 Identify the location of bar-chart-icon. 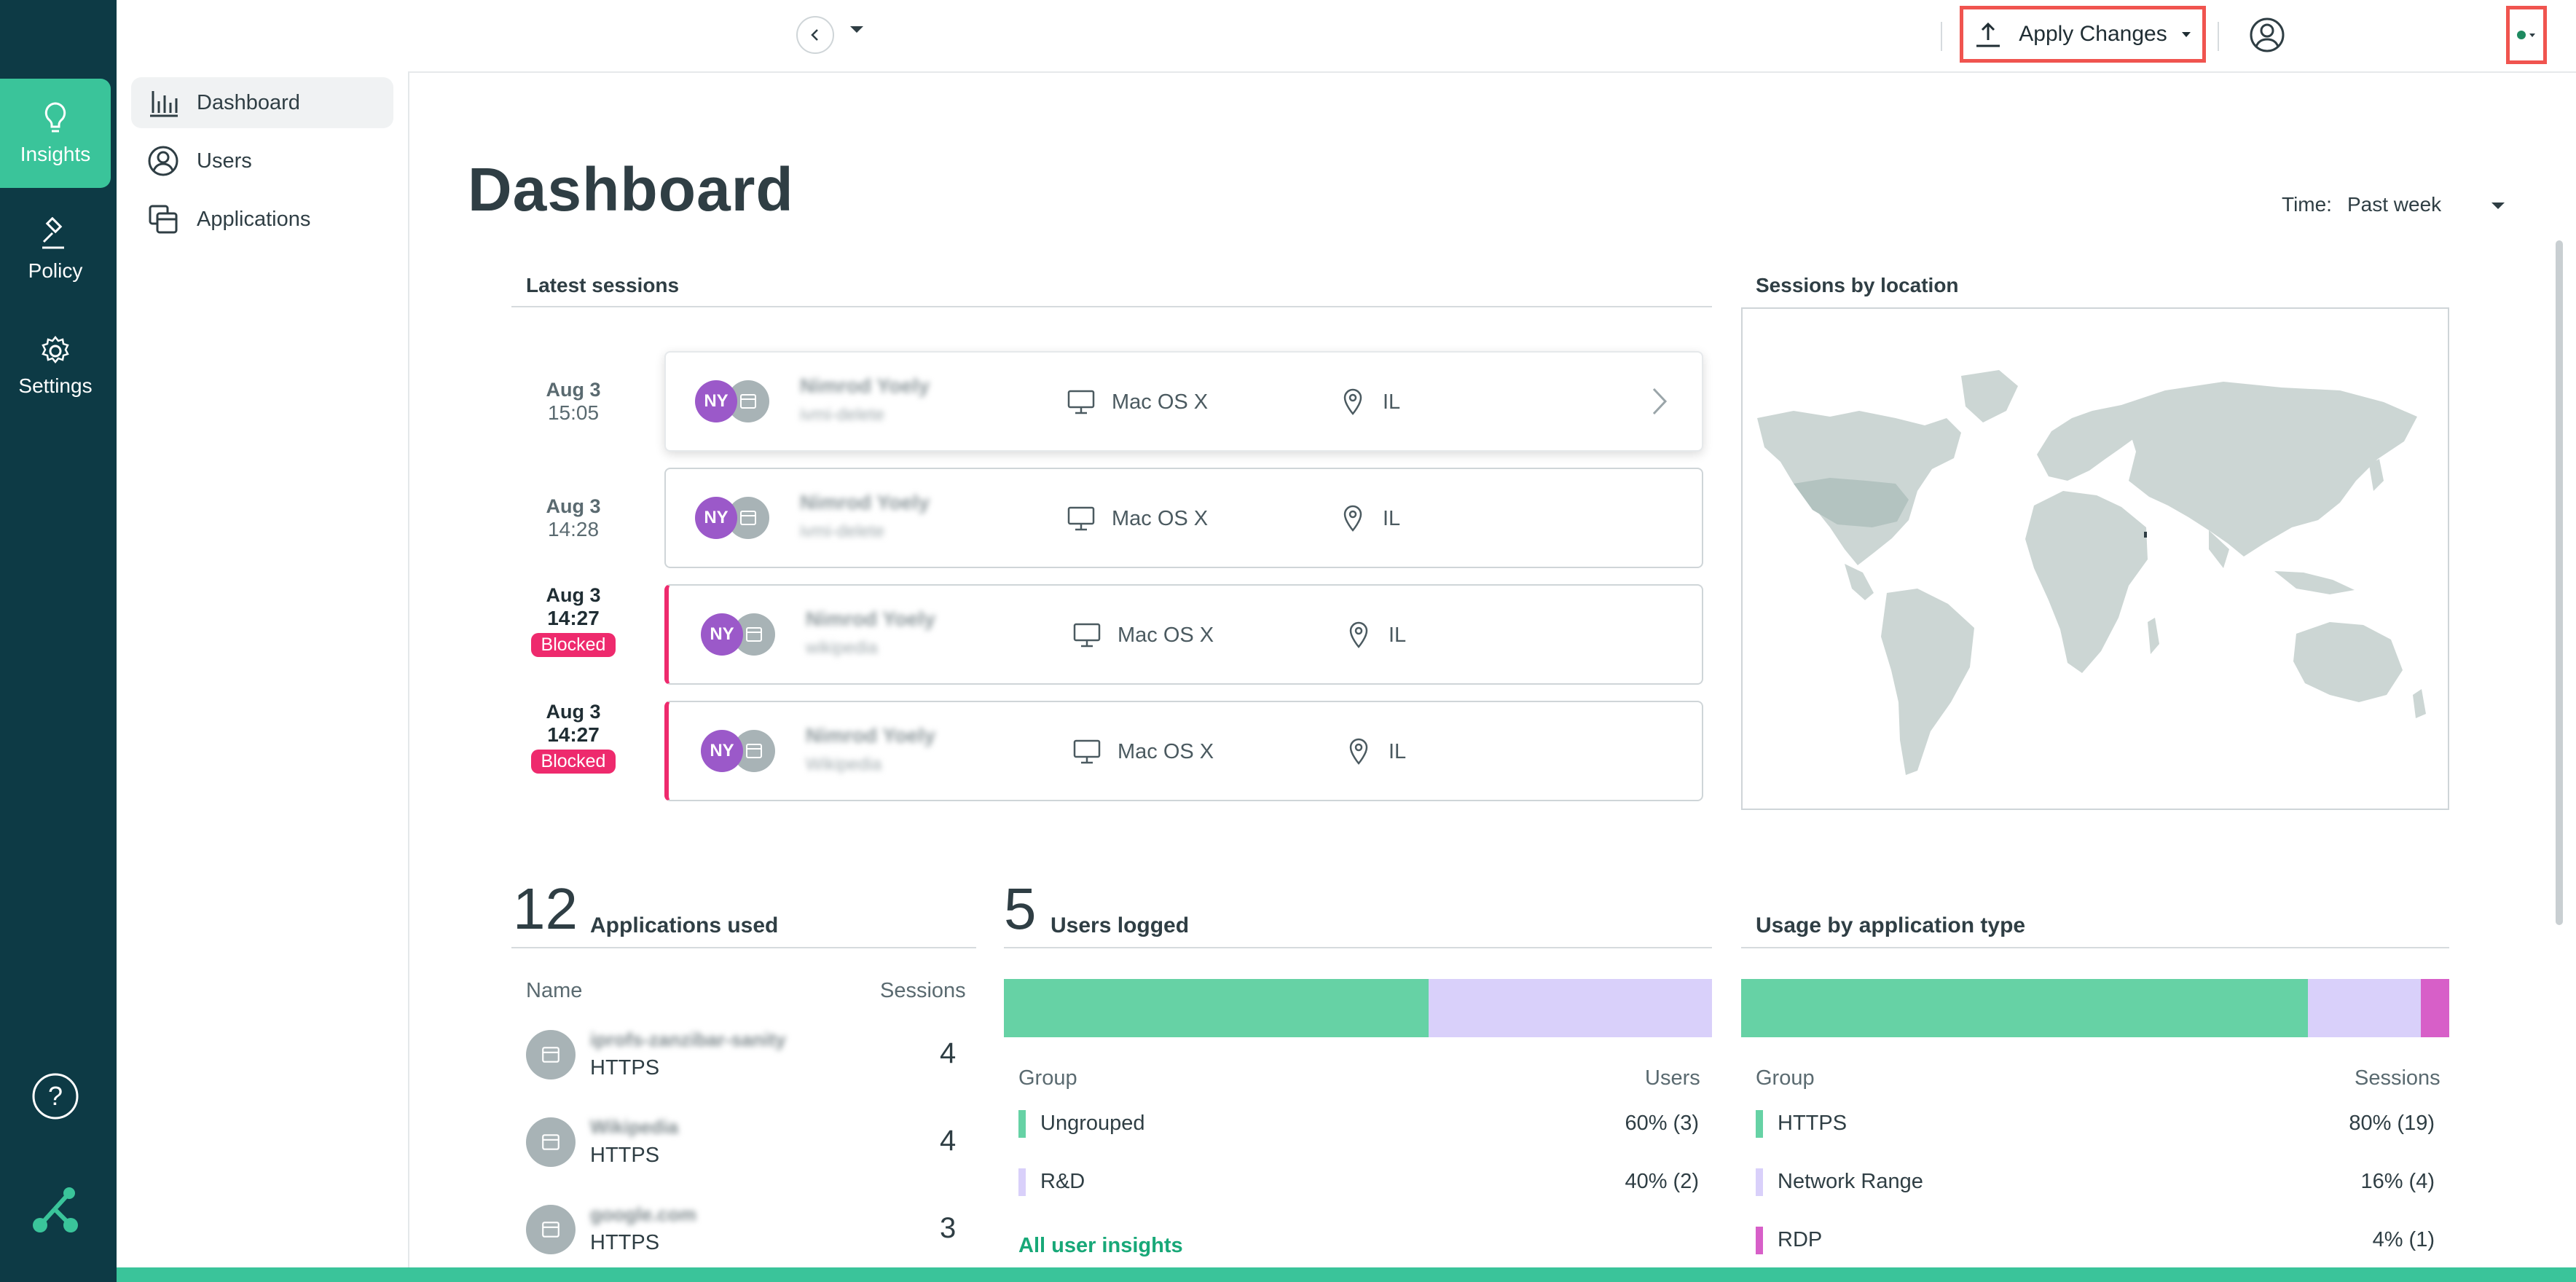
(164, 104).